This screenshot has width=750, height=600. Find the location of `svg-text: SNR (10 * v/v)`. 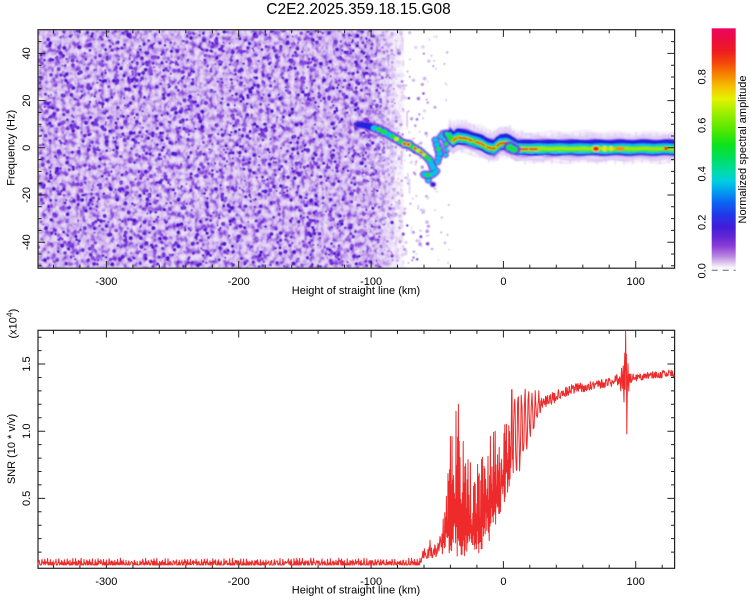

svg-text: SNR (10 * v/v) is located at coordinates (12, 449).